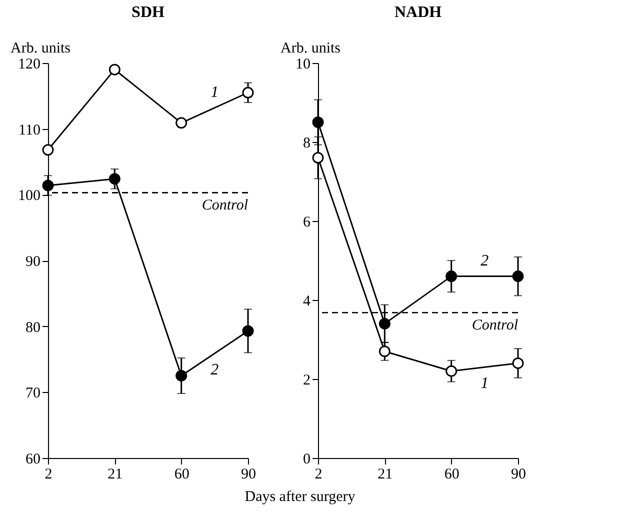 The image size is (620, 523). Describe the element at coordinates (33, 262) in the screenshot. I see `y-tick-label: 90` at that location.